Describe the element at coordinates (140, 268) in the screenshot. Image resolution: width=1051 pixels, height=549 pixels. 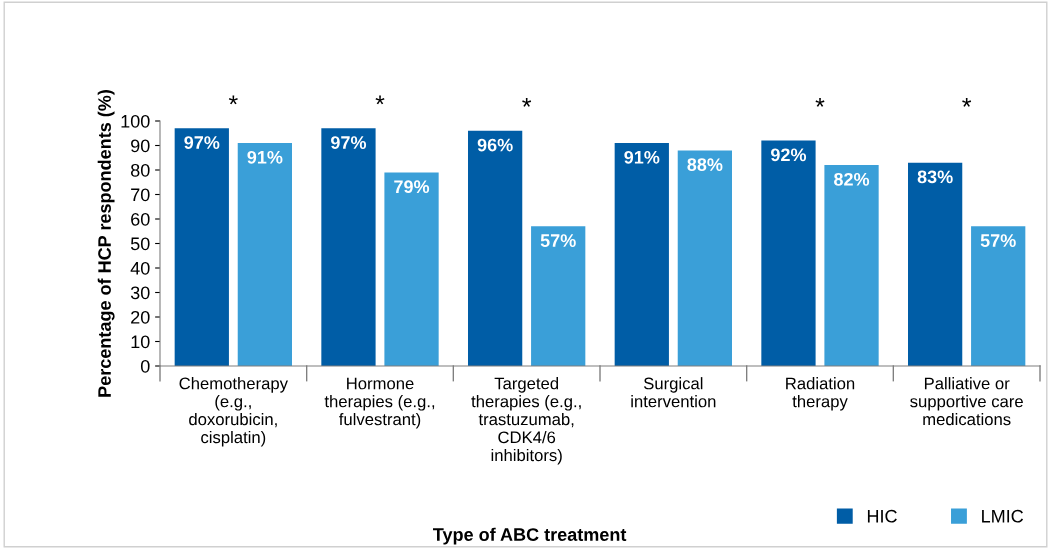
I see `y-tick-label: 40` at that location.